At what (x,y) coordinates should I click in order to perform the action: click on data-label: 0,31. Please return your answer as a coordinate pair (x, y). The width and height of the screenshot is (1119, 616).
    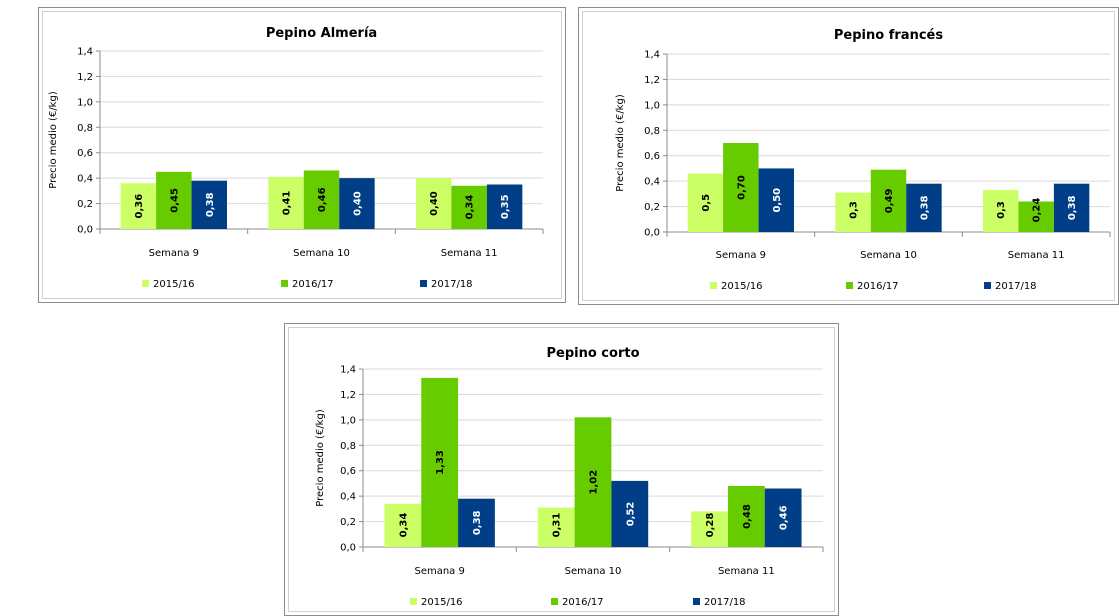
    Looking at the image, I should click on (557, 525).